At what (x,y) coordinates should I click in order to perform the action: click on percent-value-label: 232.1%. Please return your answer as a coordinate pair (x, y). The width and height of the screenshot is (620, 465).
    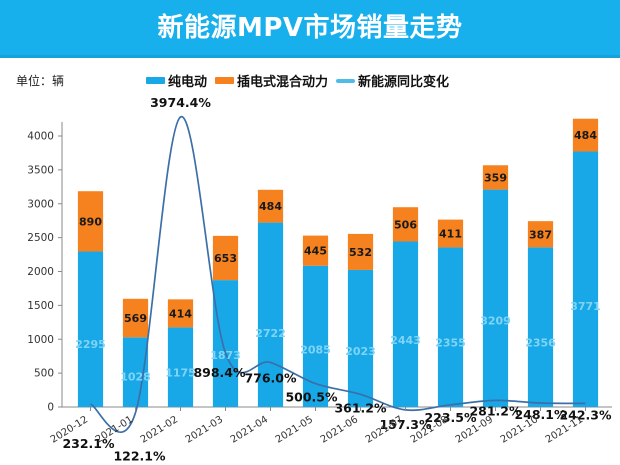
    Looking at the image, I should click on (88, 443).